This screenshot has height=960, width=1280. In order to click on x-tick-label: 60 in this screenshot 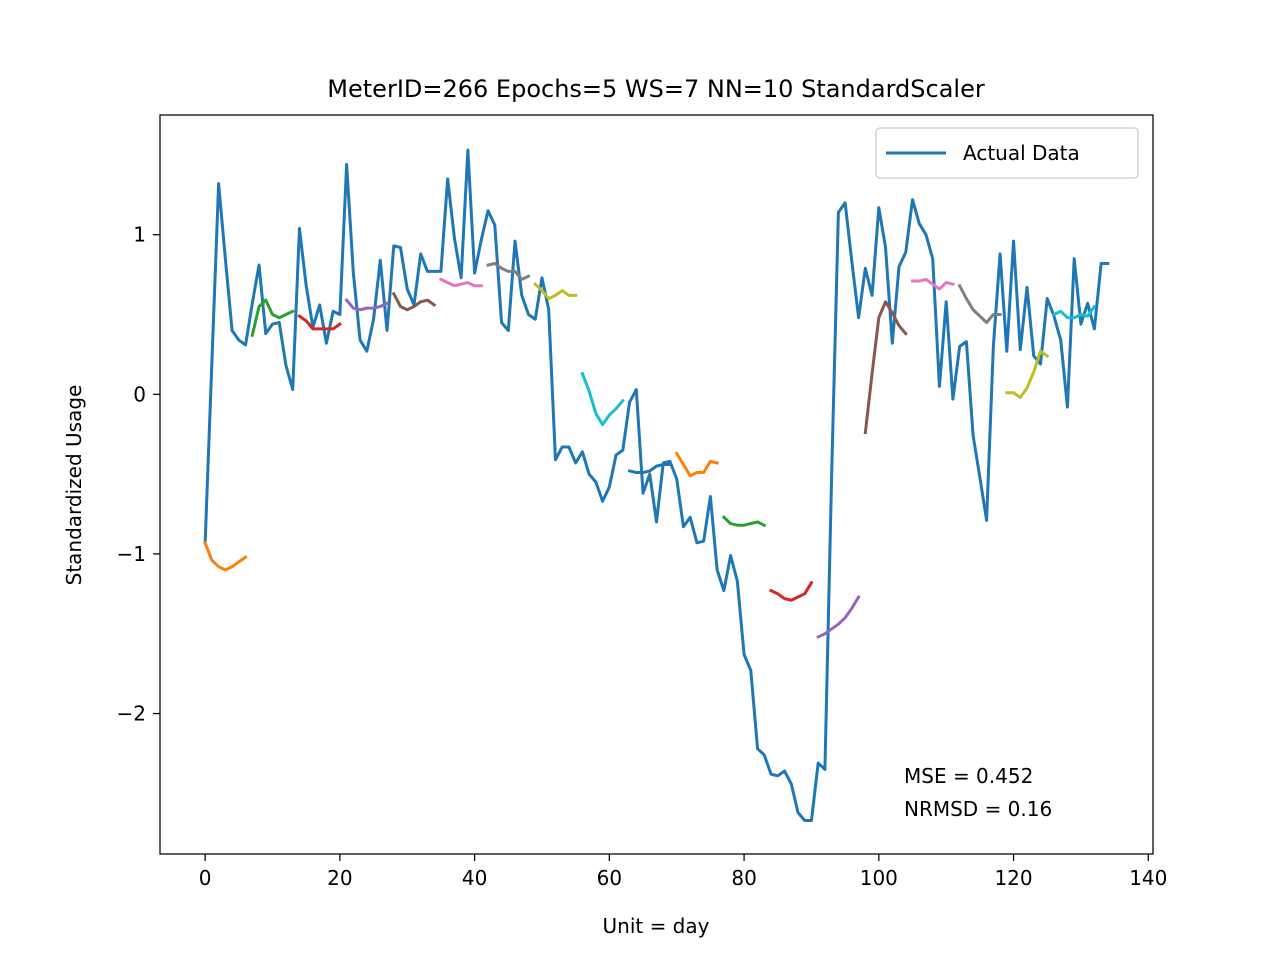, I will do `click(609, 878)`.